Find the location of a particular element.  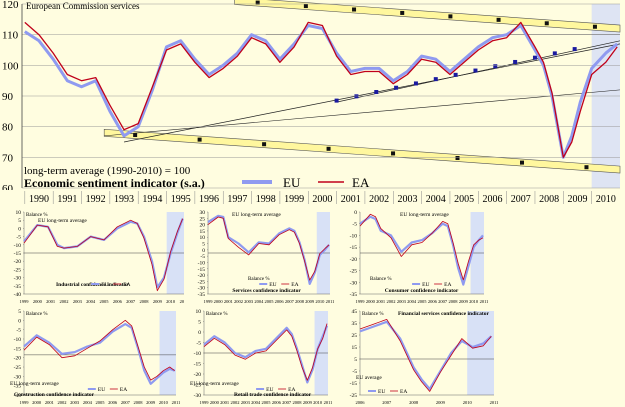

panel-title: Consumer confidence indicator is located at coordinates (422, 291).